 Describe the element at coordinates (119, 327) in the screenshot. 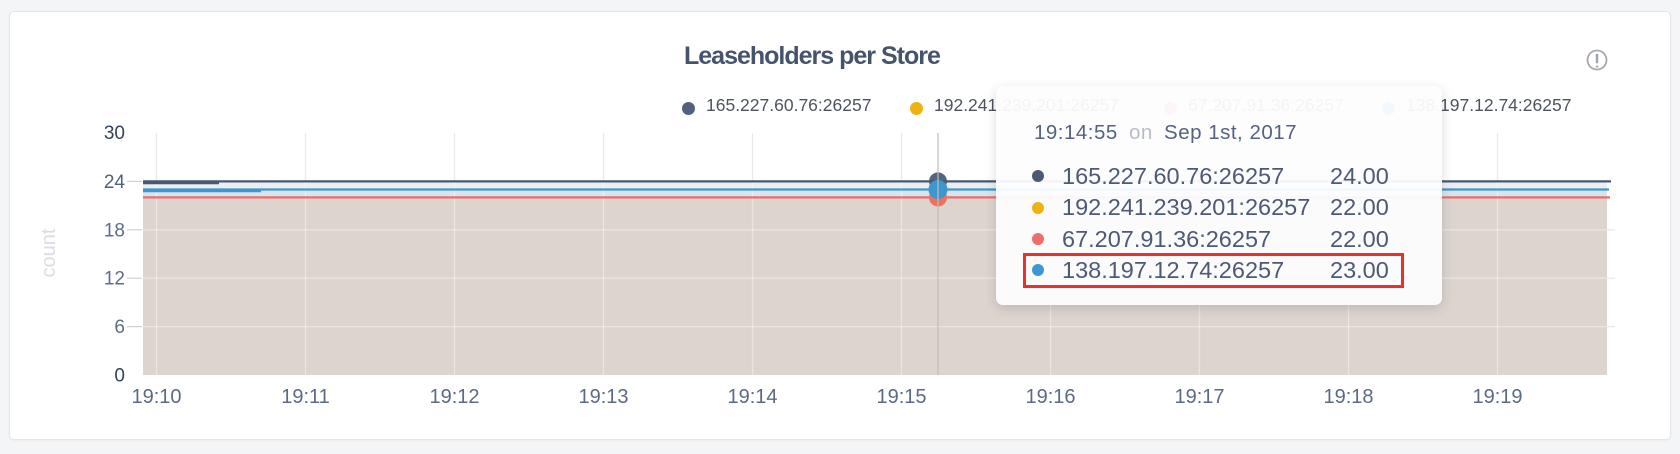

I see `svg-text: 6` at that location.